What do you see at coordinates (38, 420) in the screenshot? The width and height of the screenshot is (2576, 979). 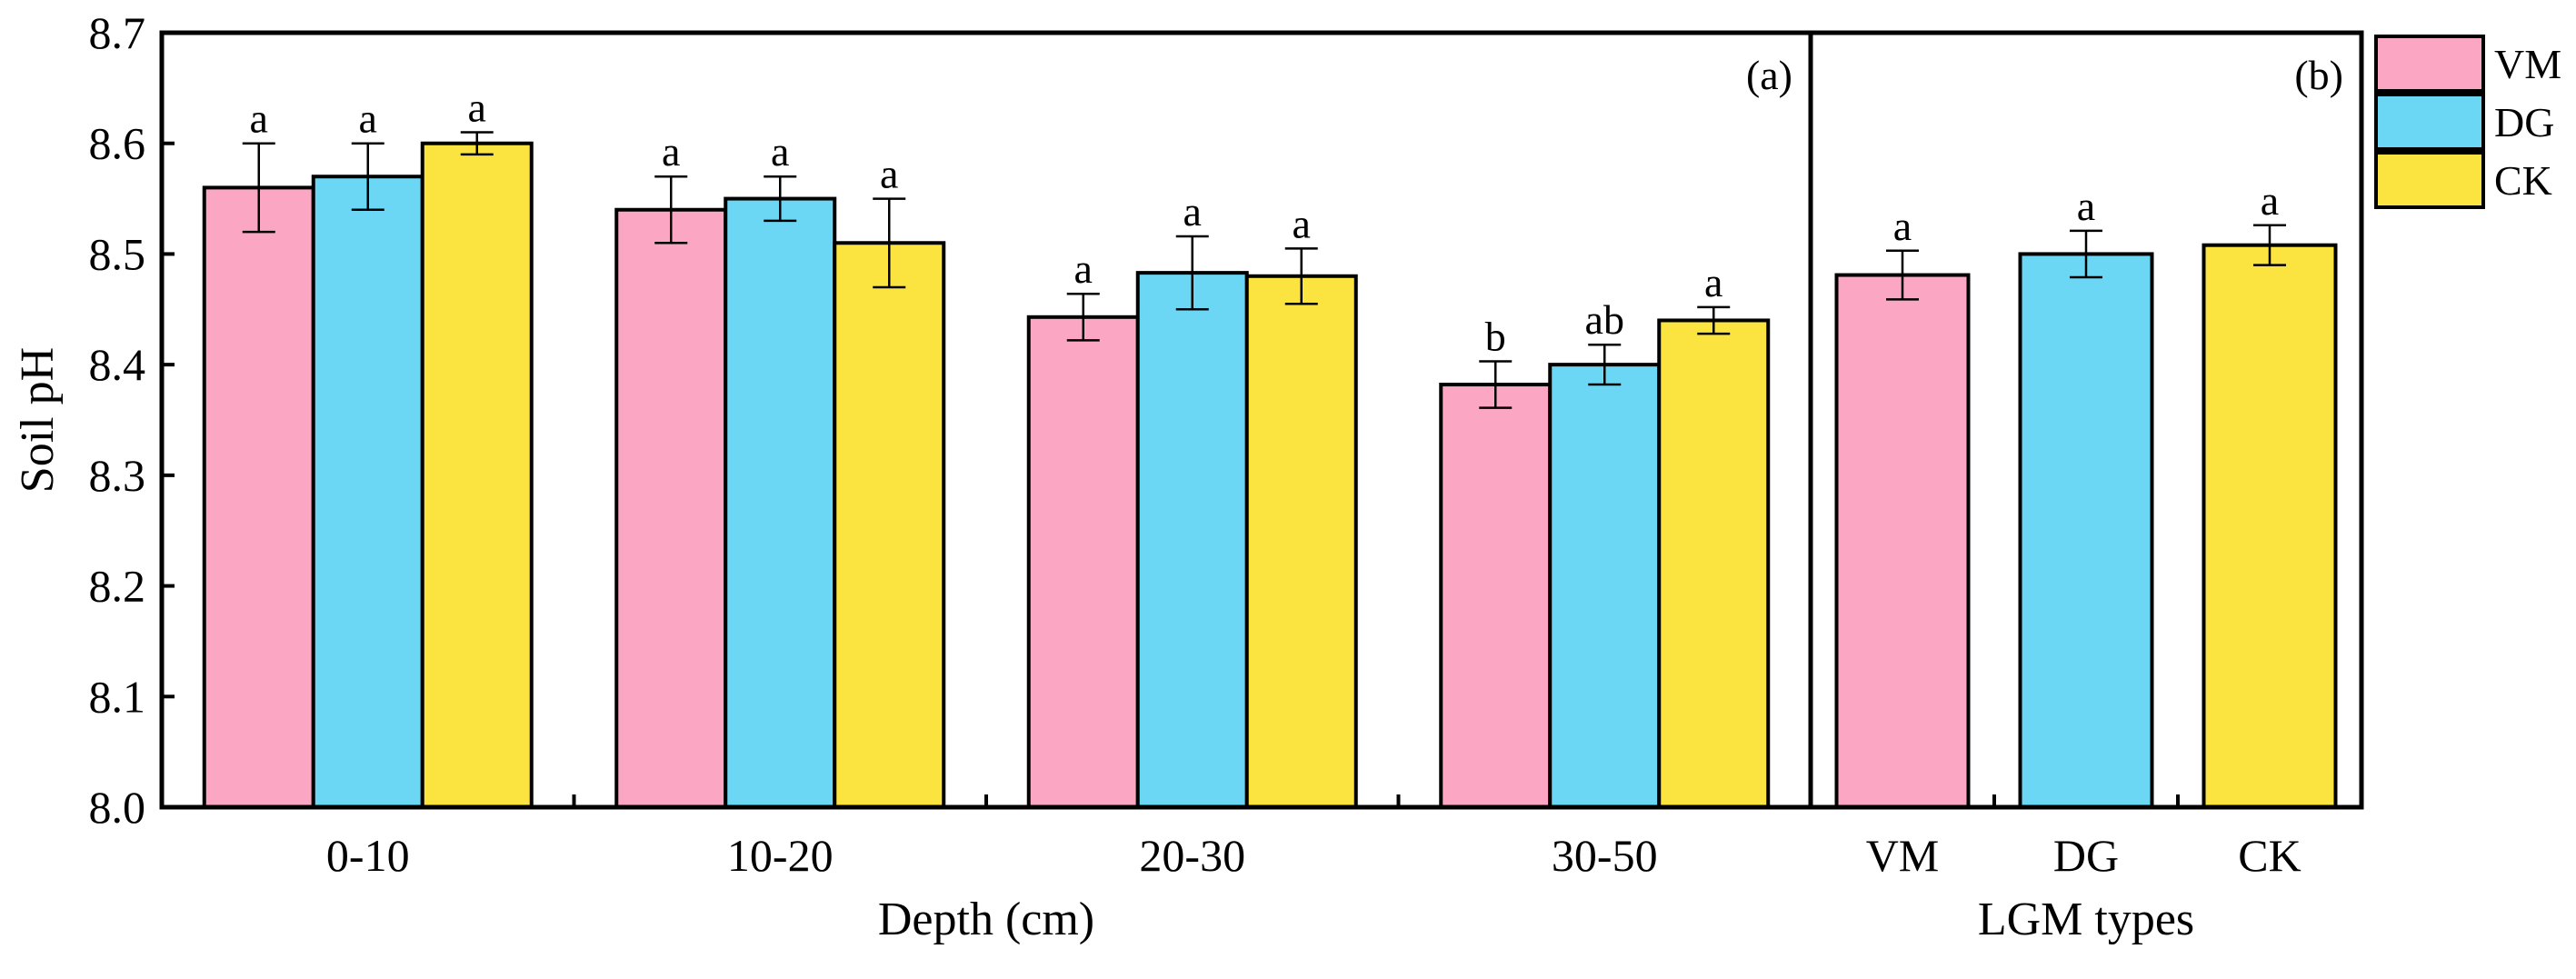 I see `y-axis-title: Soil pH` at bounding box center [38, 420].